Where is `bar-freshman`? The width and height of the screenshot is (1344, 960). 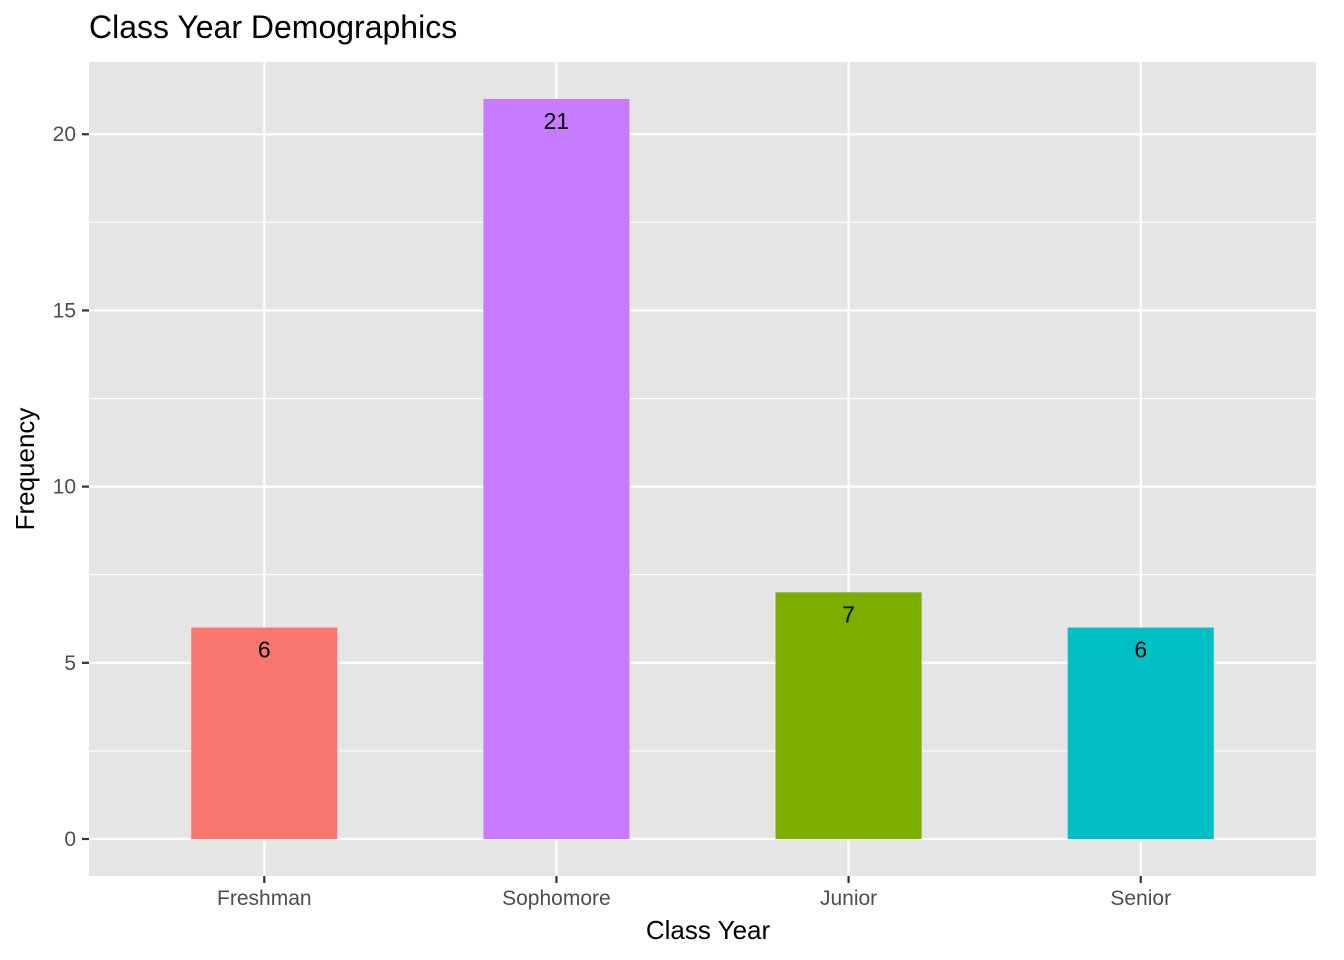
bar-freshman is located at coordinates (264, 733).